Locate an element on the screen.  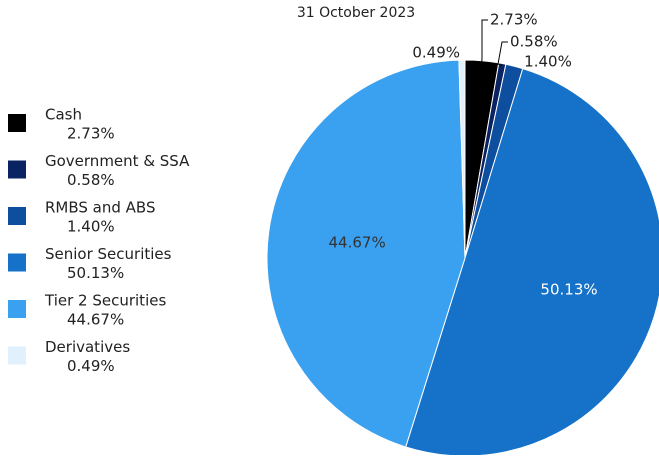
data-label: 1.40% is located at coordinates (548, 62).